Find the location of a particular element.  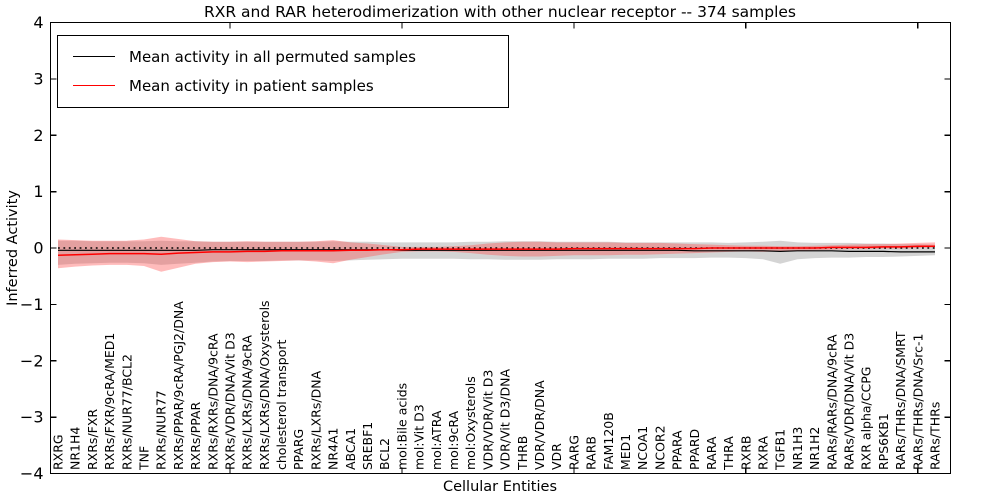

x-category-label: ABCA1 is located at coordinates (350, 449).